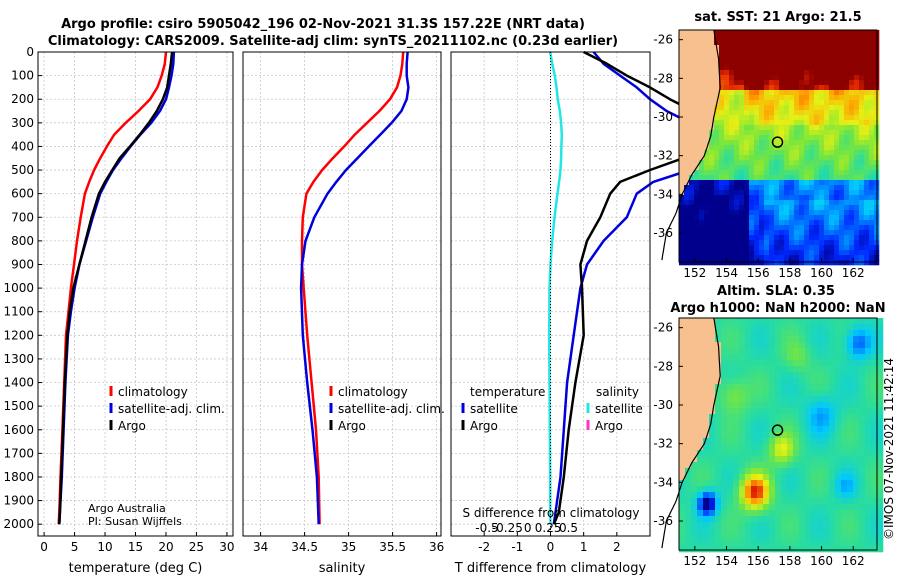 The width and height of the screenshot is (900, 580). I want to click on s-axis-label: S difference from climatology, so click(551, 513).